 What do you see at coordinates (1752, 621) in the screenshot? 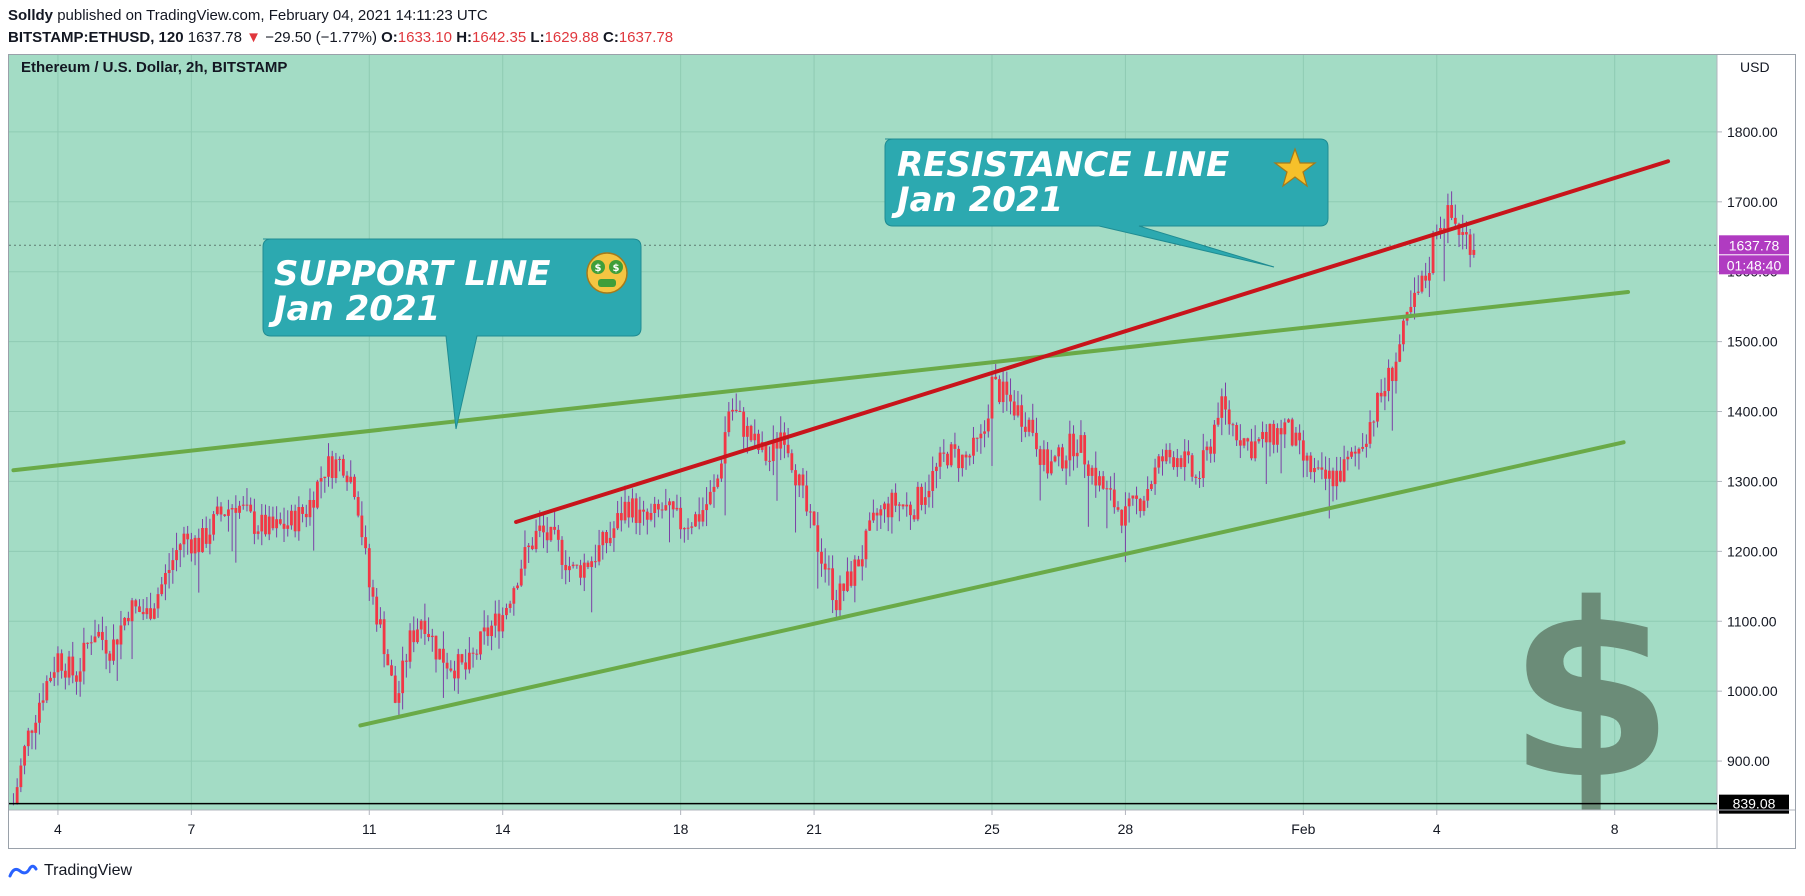
I see `y-tick-label: 1100.00` at bounding box center [1752, 621].